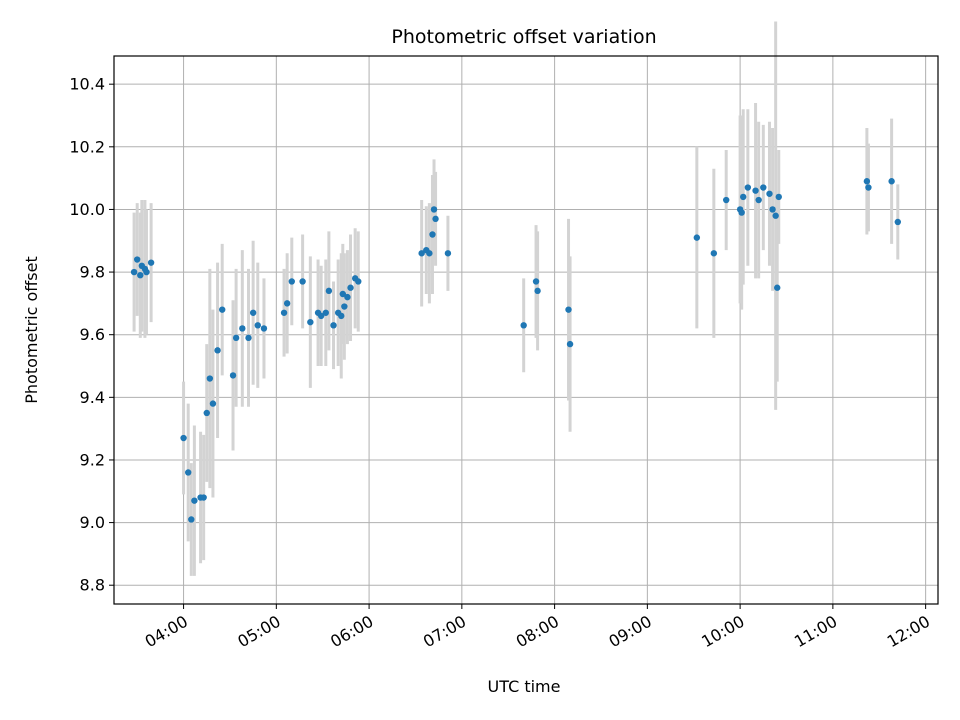 This screenshot has width=960, height=720. Describe the element at coordinates (31, 330) in the screenshot. I see `y-axis-label: Photometric offset` at that location.